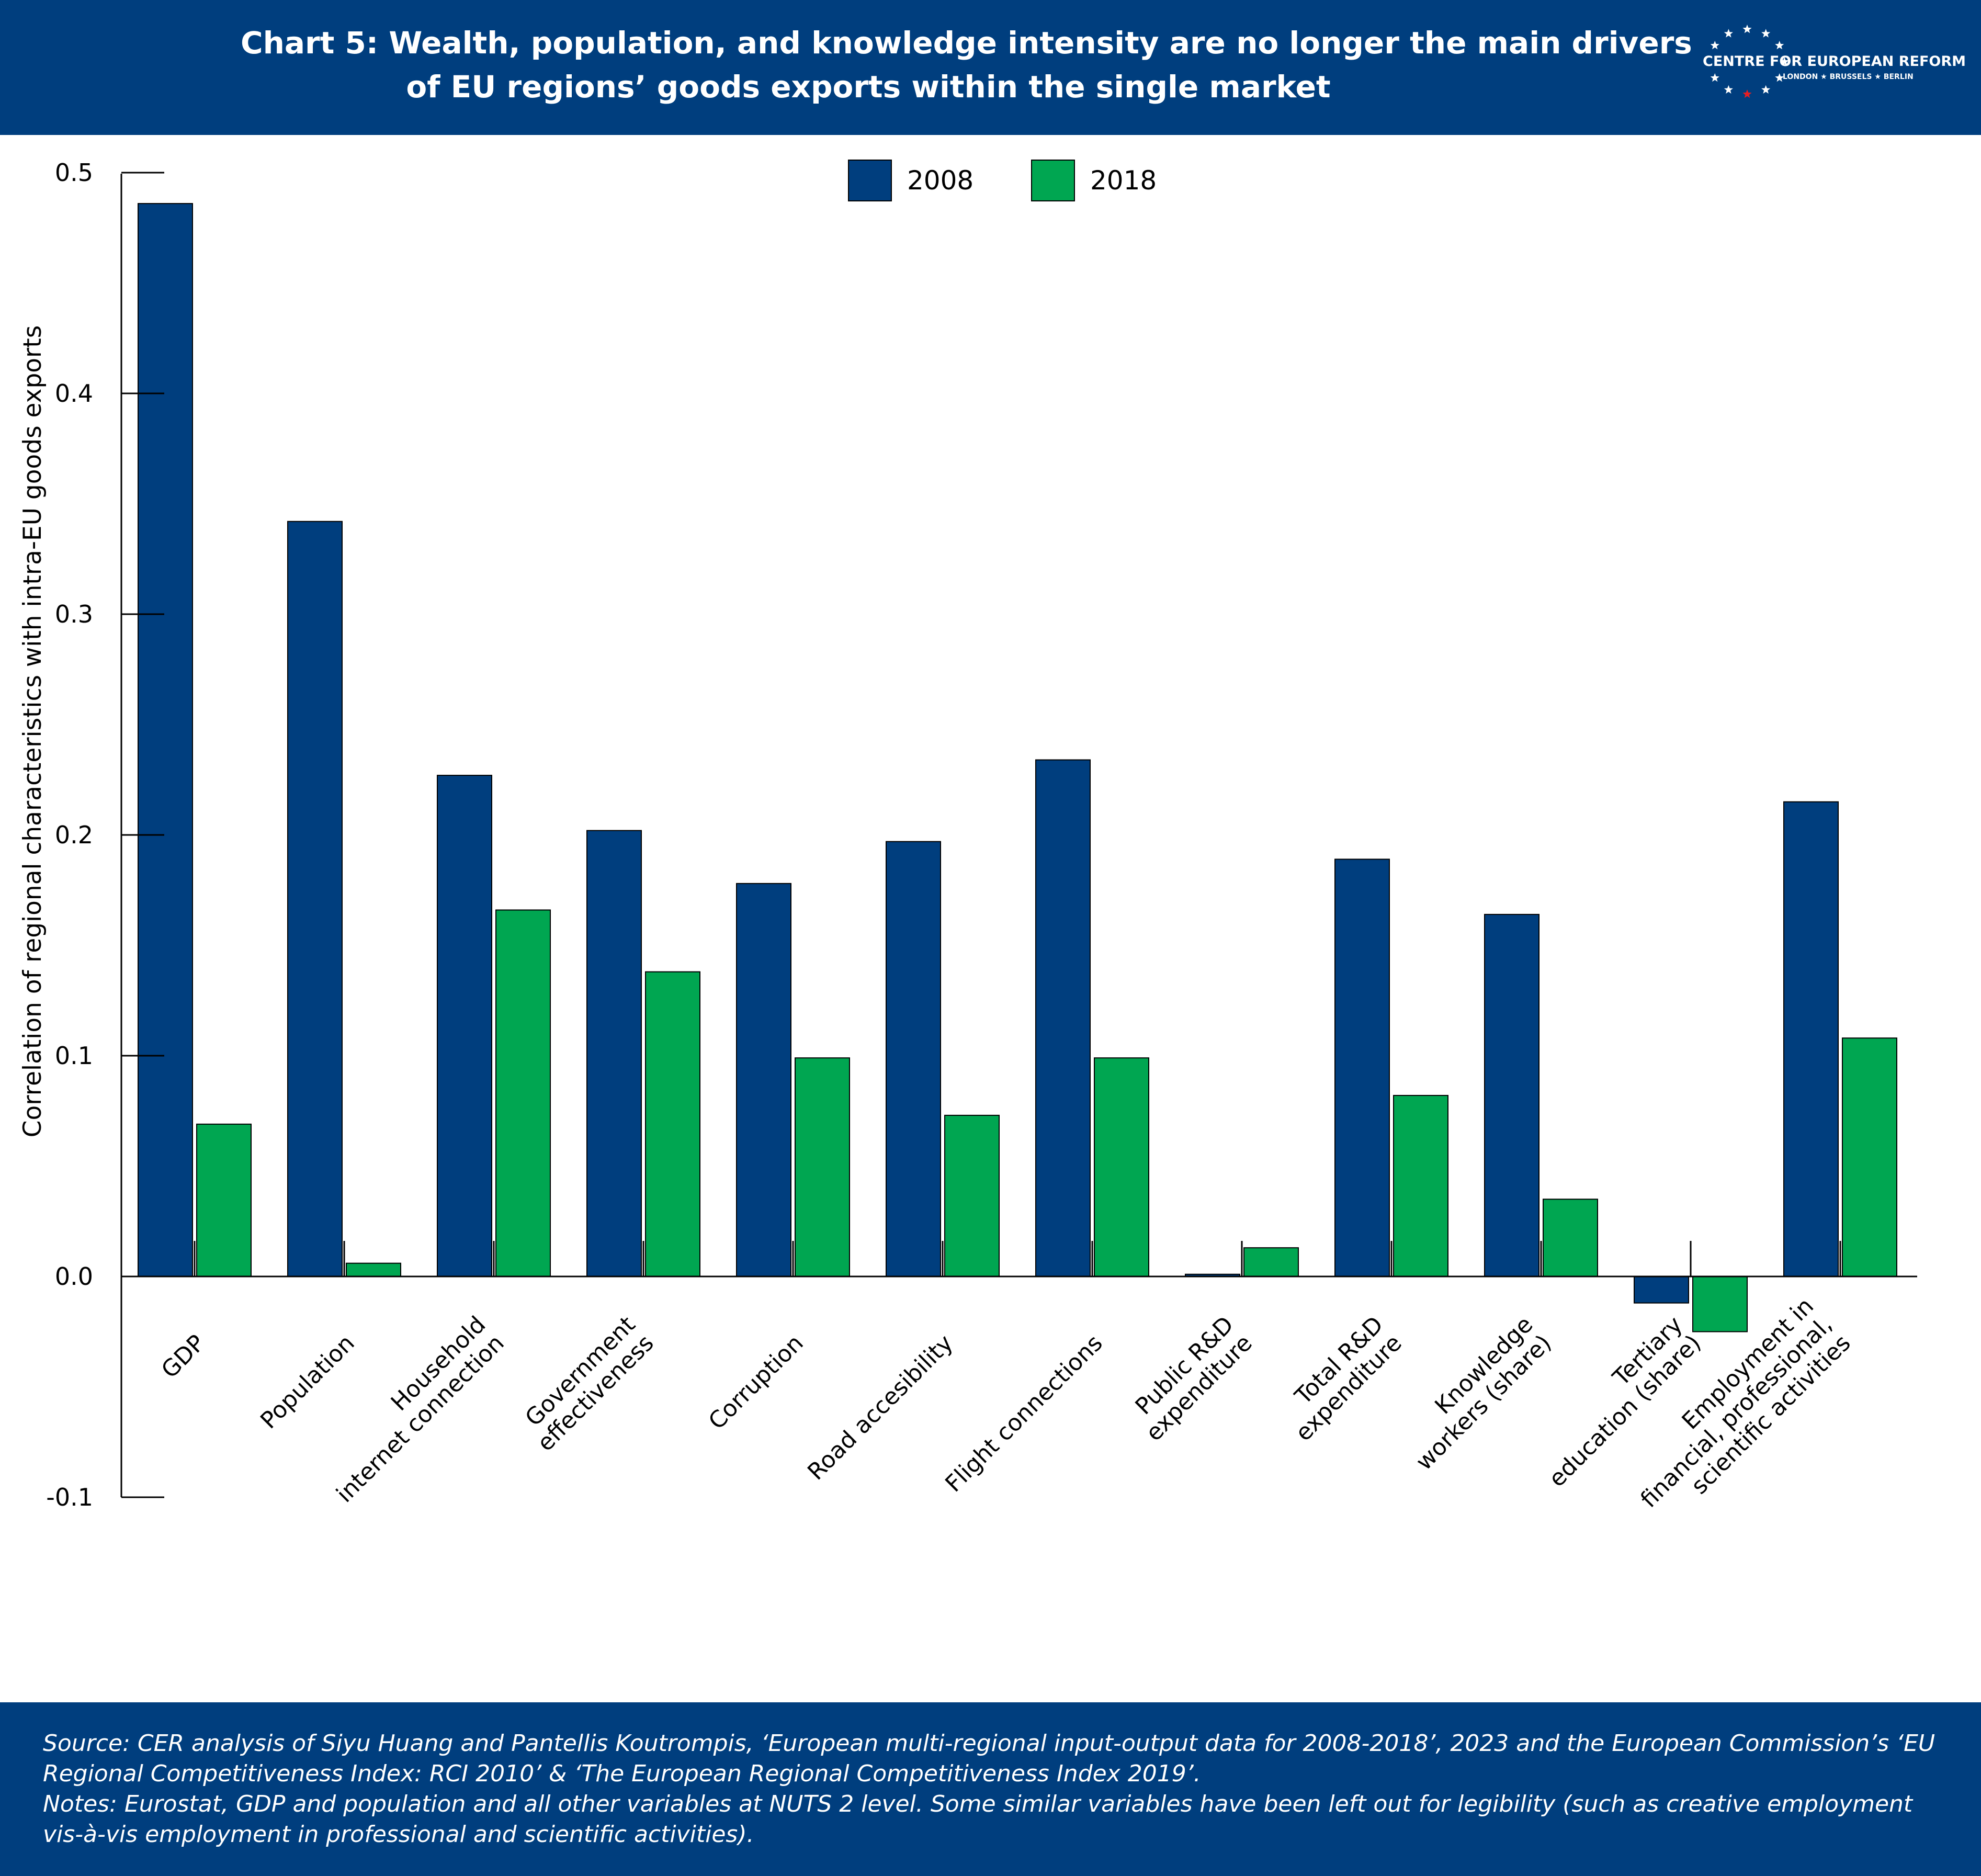  I want to click on category-label-line: Corruption, so click(756, 1382).